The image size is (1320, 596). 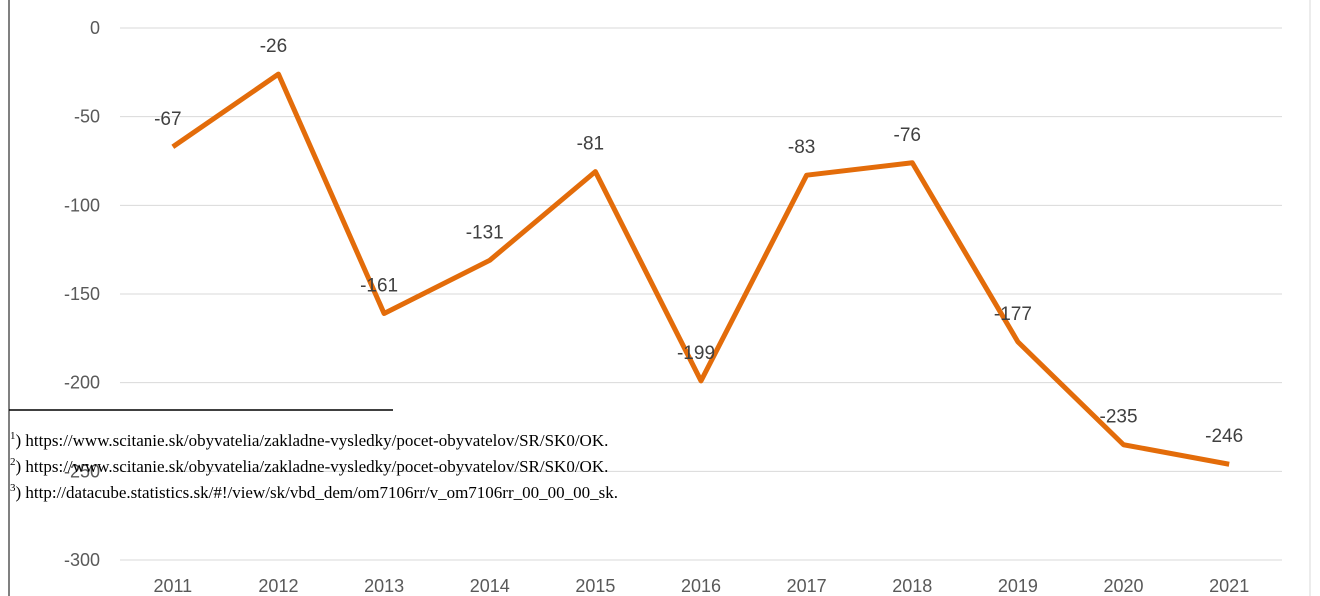 I want to click on x-tick-label: 2012, so click(x=278, y=586).